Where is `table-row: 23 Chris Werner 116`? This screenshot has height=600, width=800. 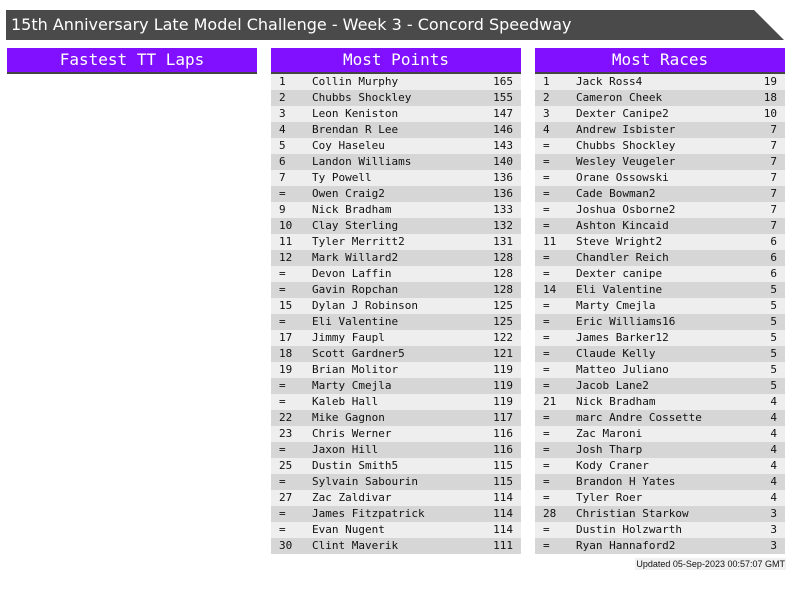
table-row: 23 Chris Werner 116 is located at coordinates (396, 434).